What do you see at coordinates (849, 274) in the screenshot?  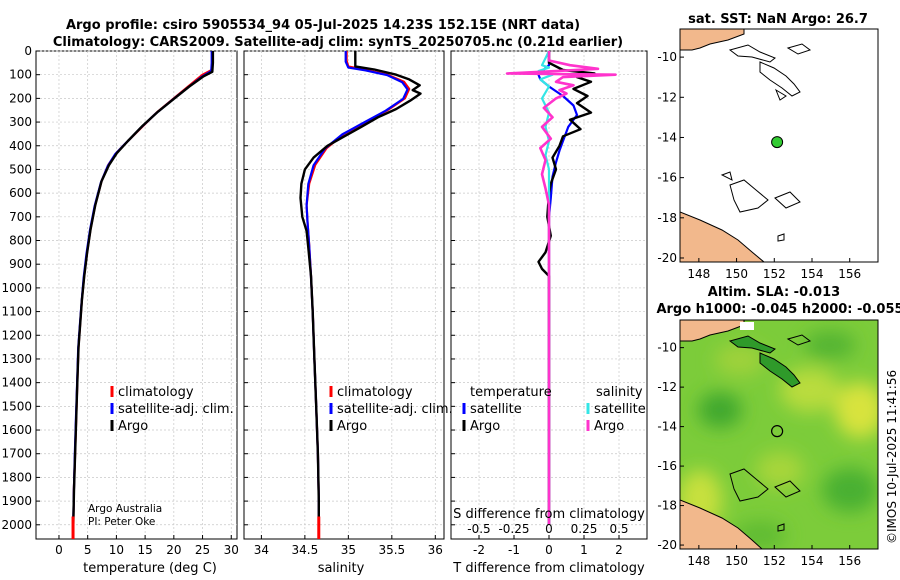 I see `map-x-tick-label: 156` at bounding box center [849, 274].